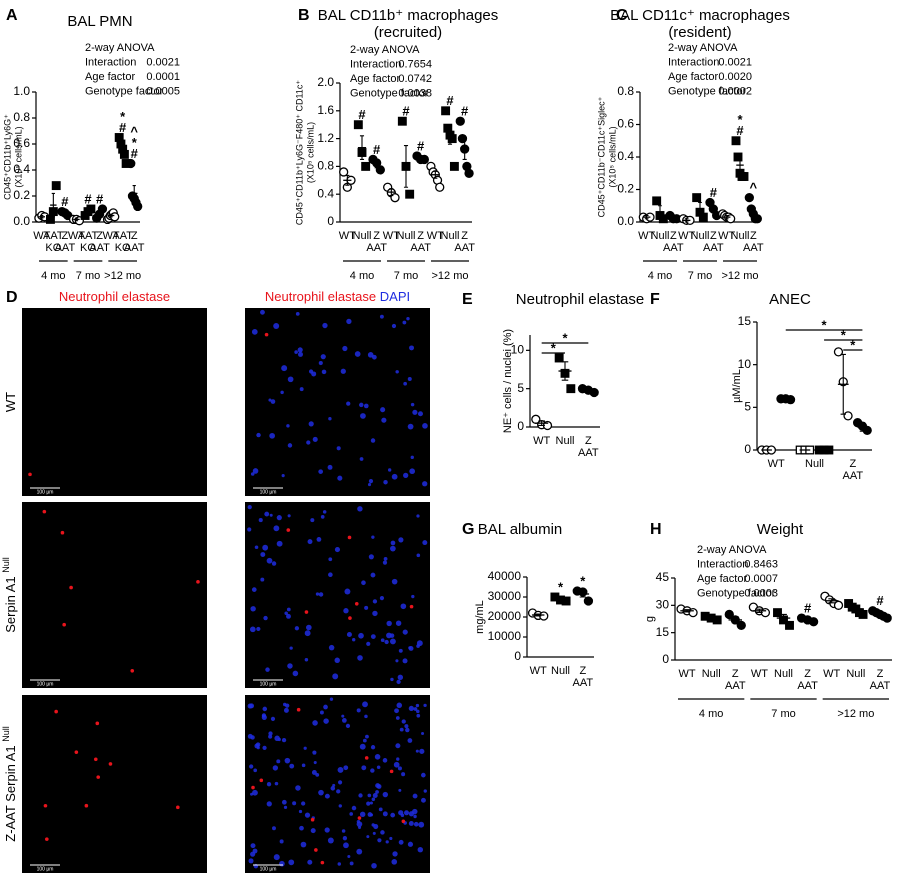  What do you see at coordinates (660, 276) in the screenshot?
I see `group-label: 4 mo` at bounding box center [660, 276].